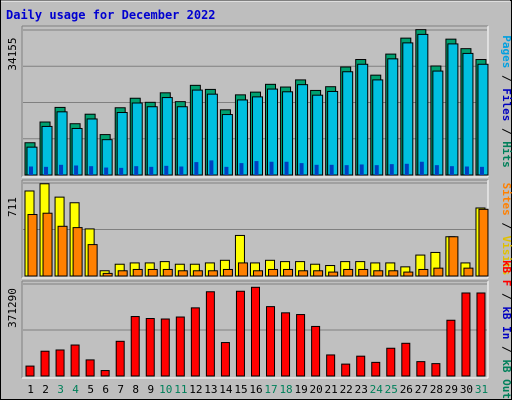  Describe the element at coordinates (30, 389) in the screenshot. I see `x-tick-label: 1` at that location.